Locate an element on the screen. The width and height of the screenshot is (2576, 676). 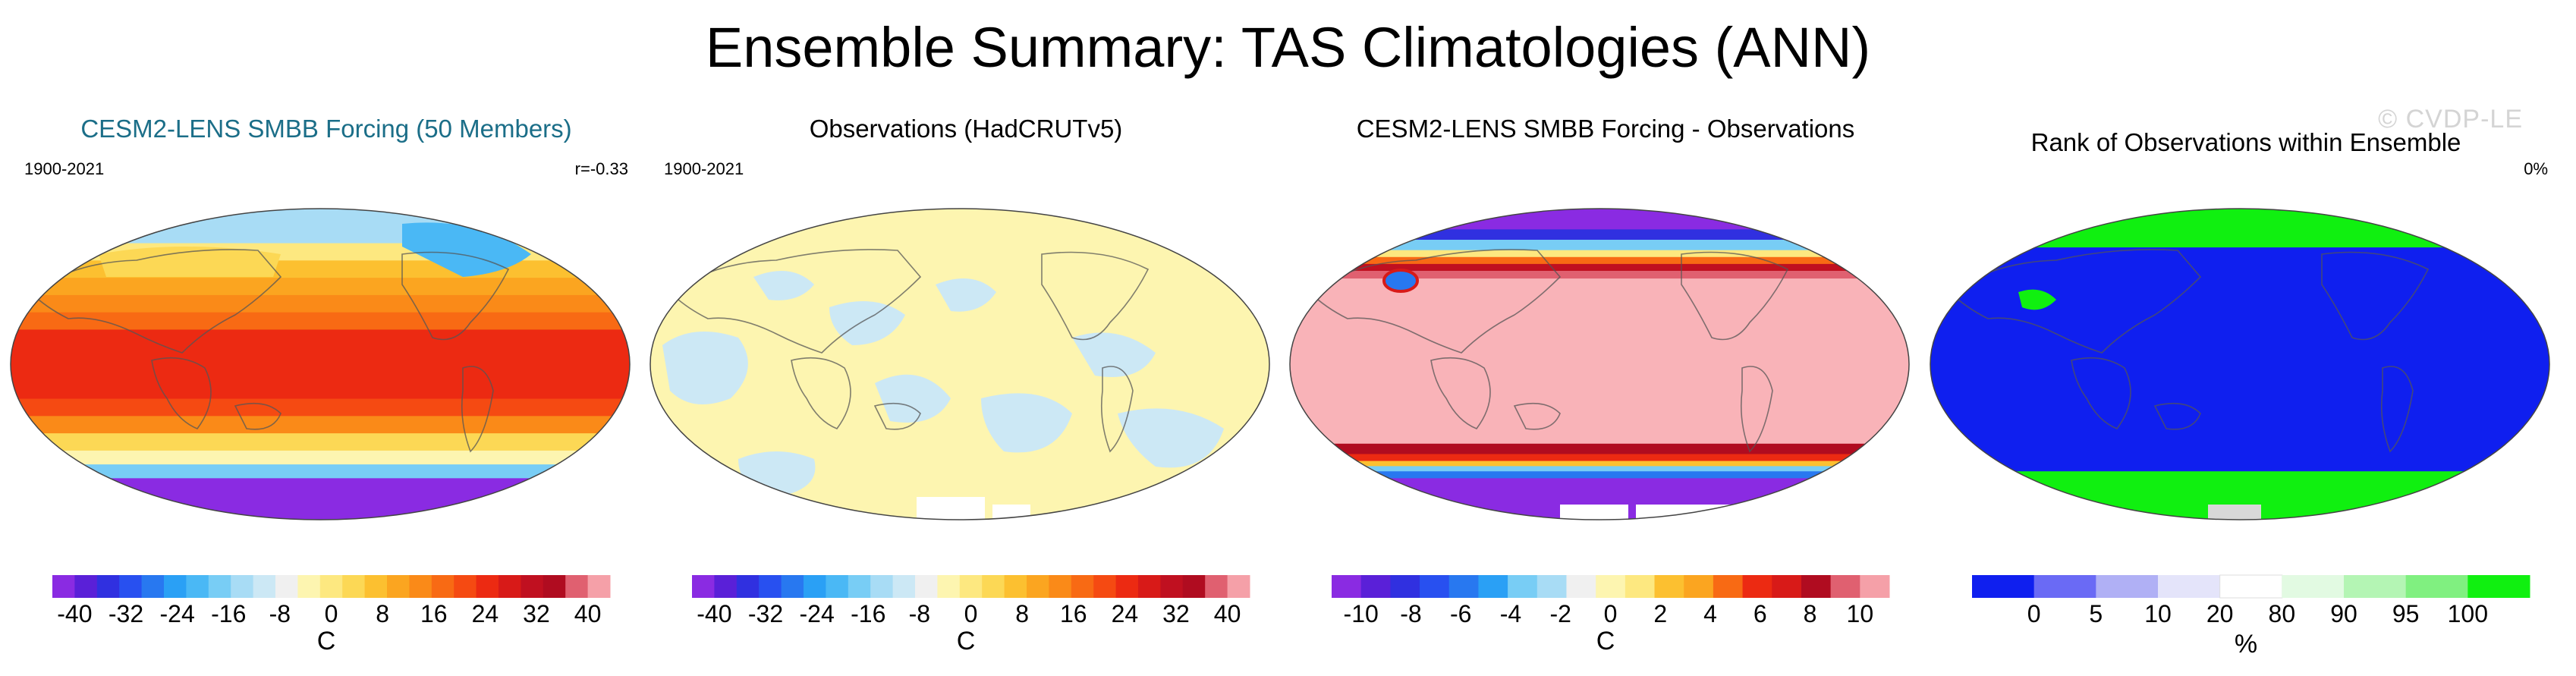
period-label: 1900-2021 is located at coordinates (704, 168).